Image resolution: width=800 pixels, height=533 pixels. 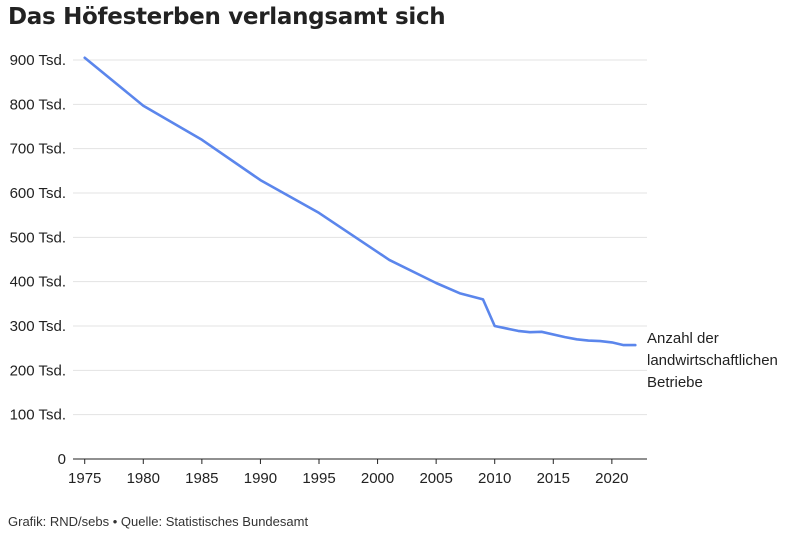 What do you see at coordinates (260, 478) in the screenshot?
I see `x-tick-label: 1990` at bounding box center [260, 478].